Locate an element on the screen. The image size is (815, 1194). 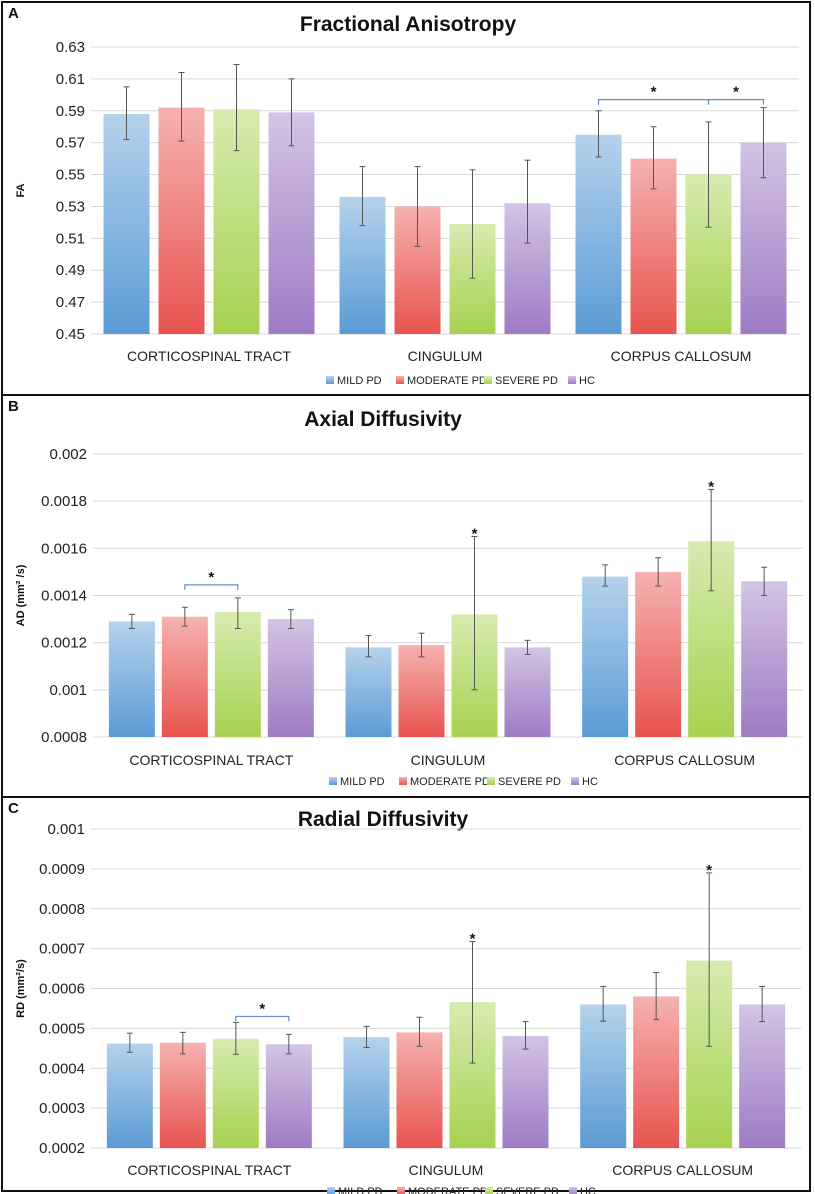
y-axis-label: FA is located at coordinates (21, 190).